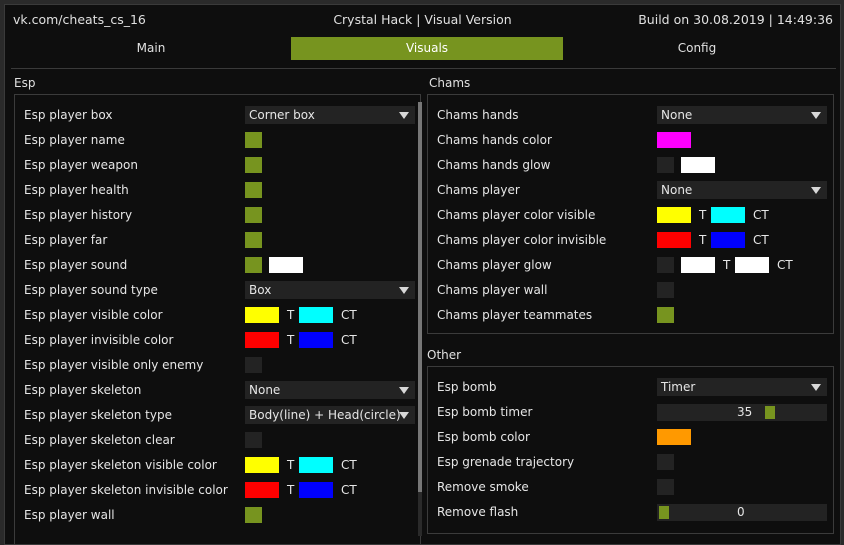 Image resolution: width=844 pixels, height=545 pixels. What do you see at coordinates (217, 240) in the screenshot?
I see `esp-player-far-row: Esp player far` at bounding box center [217, 240].